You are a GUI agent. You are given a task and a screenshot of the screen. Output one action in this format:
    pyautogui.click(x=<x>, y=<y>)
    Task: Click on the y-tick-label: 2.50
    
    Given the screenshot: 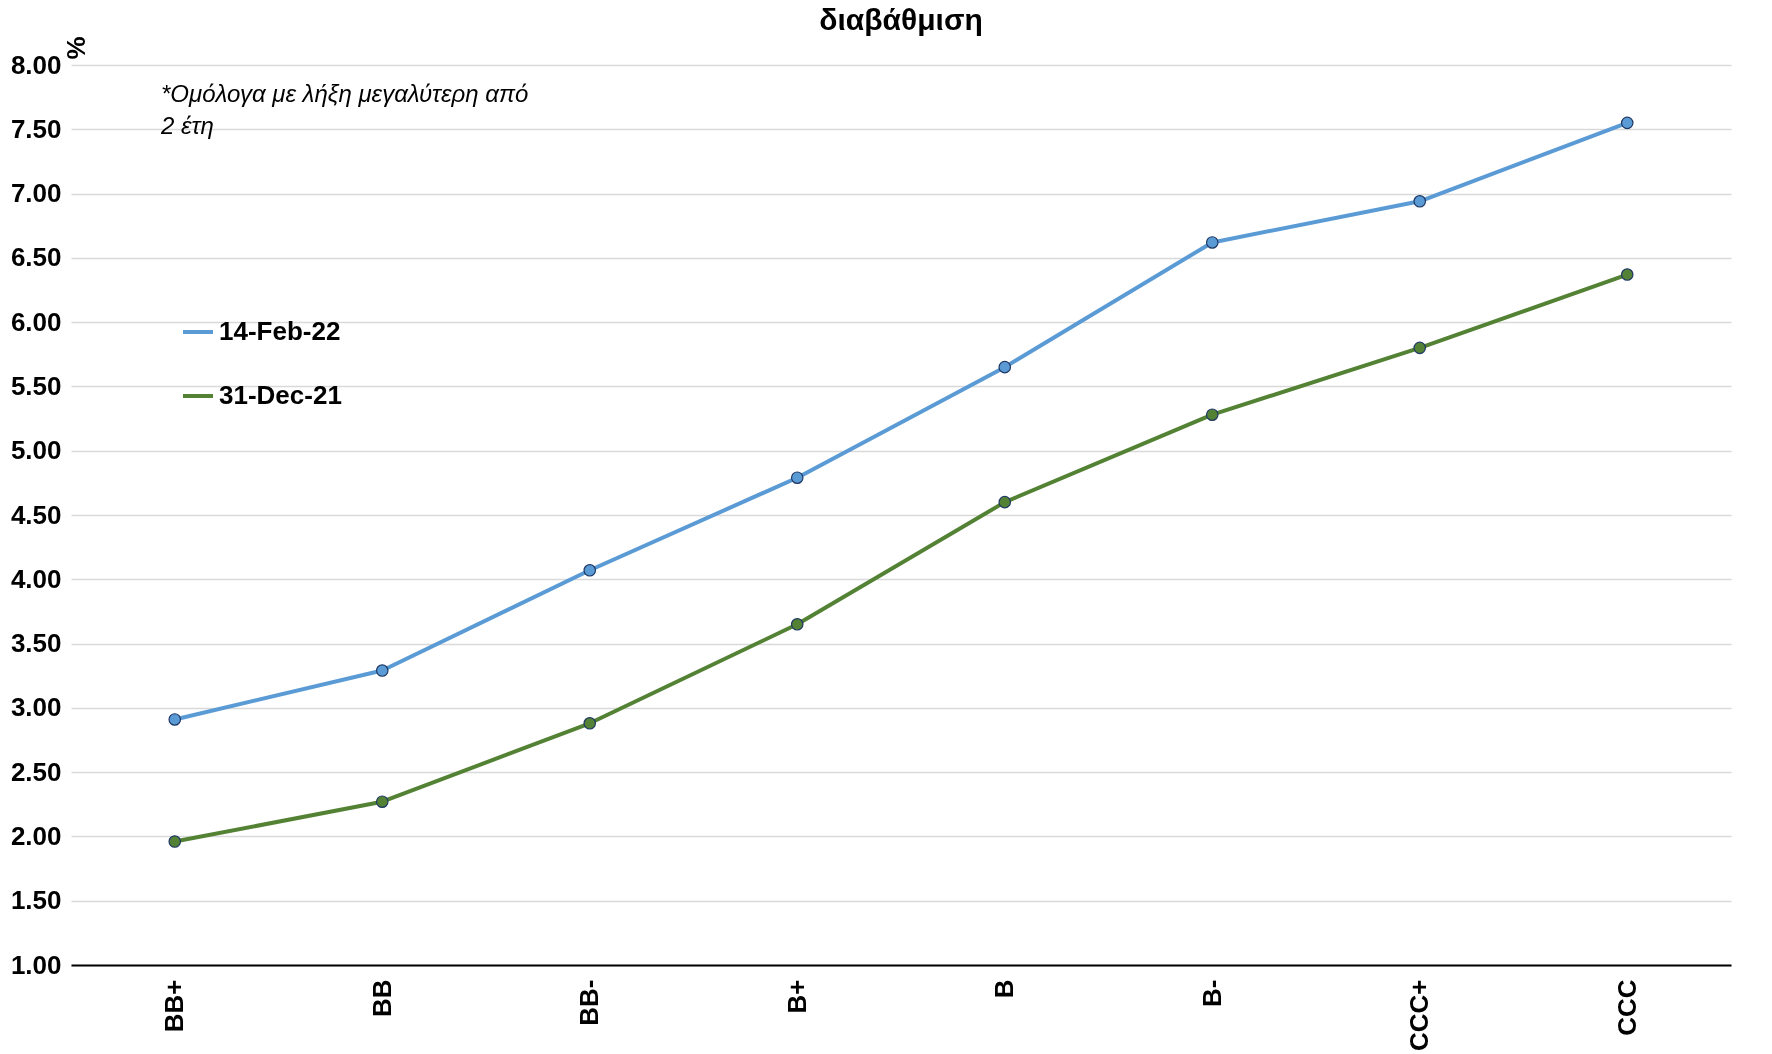 What is the action you would take?
    pyautogui.click(x=36, y=771)
    